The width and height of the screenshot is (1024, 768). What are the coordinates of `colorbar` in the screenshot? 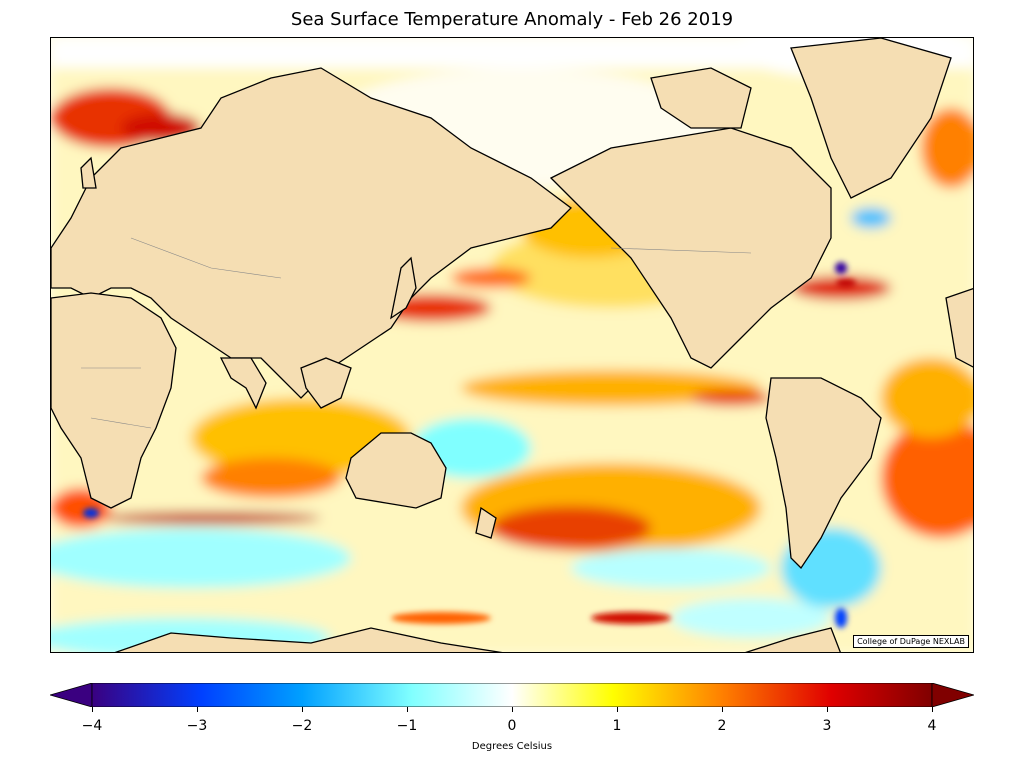 It's located at (512, 695).